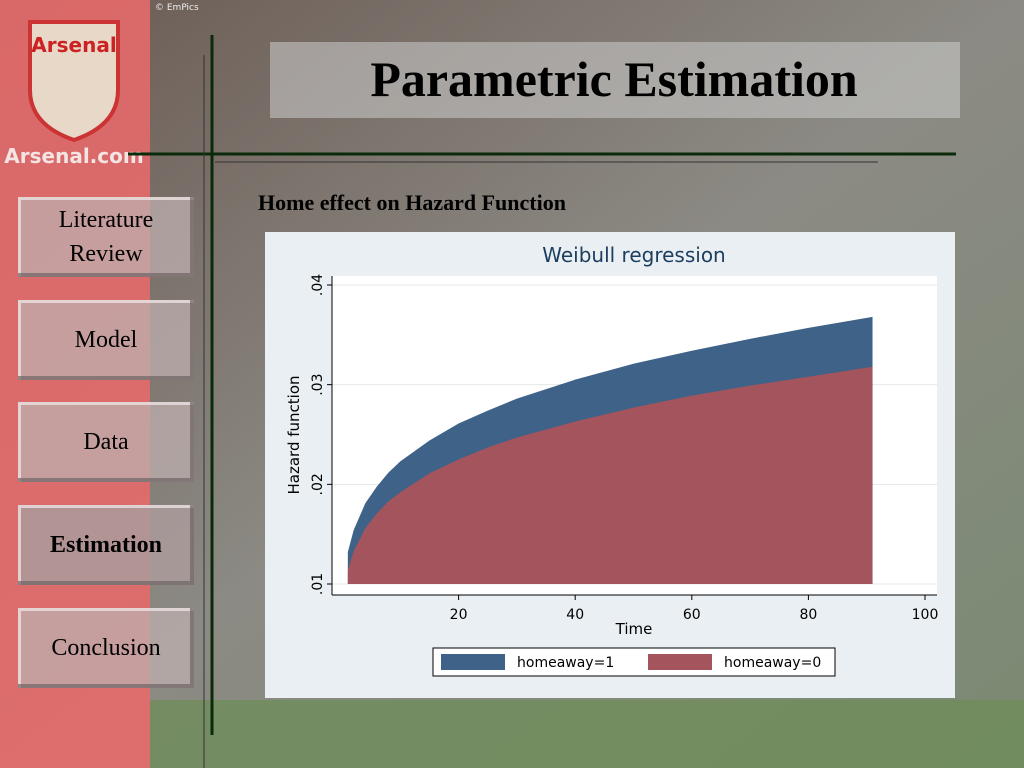  What do you see at coordinates (692, 615) in the screenshot?
I see `x-tick-label: 60` at bounding box center [692, 615].